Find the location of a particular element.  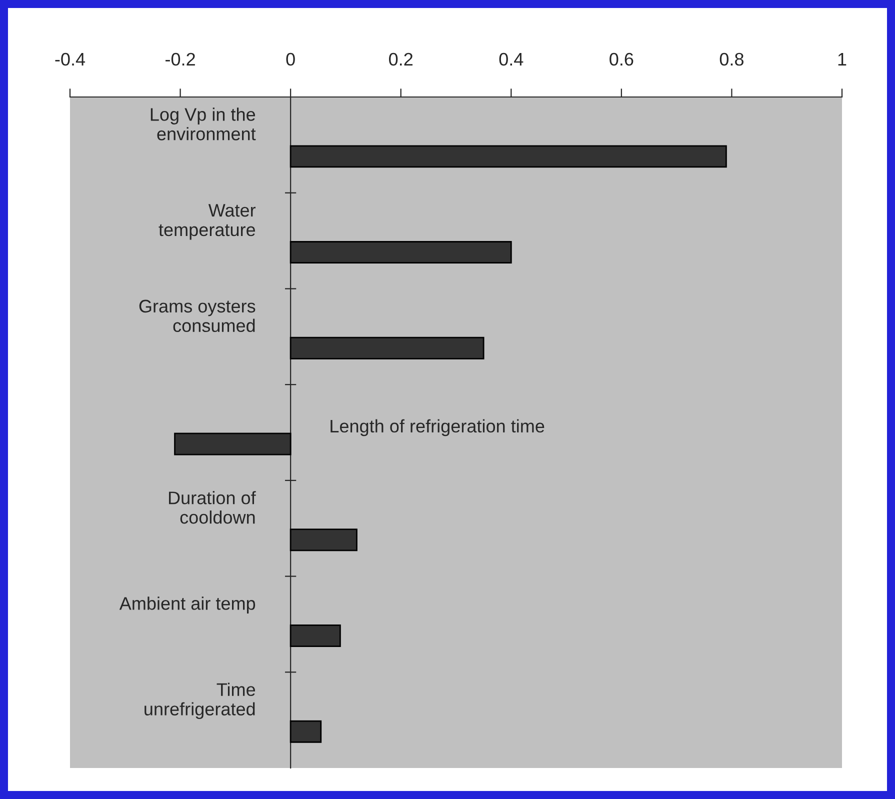

x-tick-label: 0.8 is located at coordinates (732, 59).